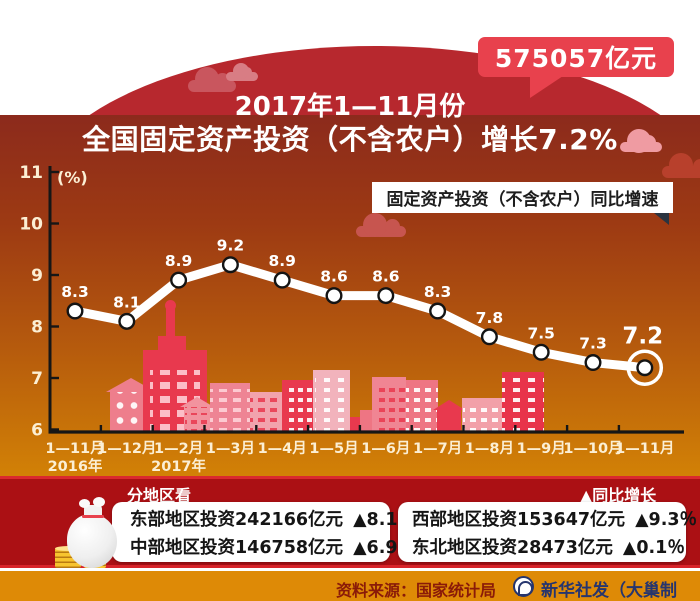 The image size is (700, 601). I want to click on region-row: 东部地区投资242166亿元 ▲8.1％, so click(272, 518).